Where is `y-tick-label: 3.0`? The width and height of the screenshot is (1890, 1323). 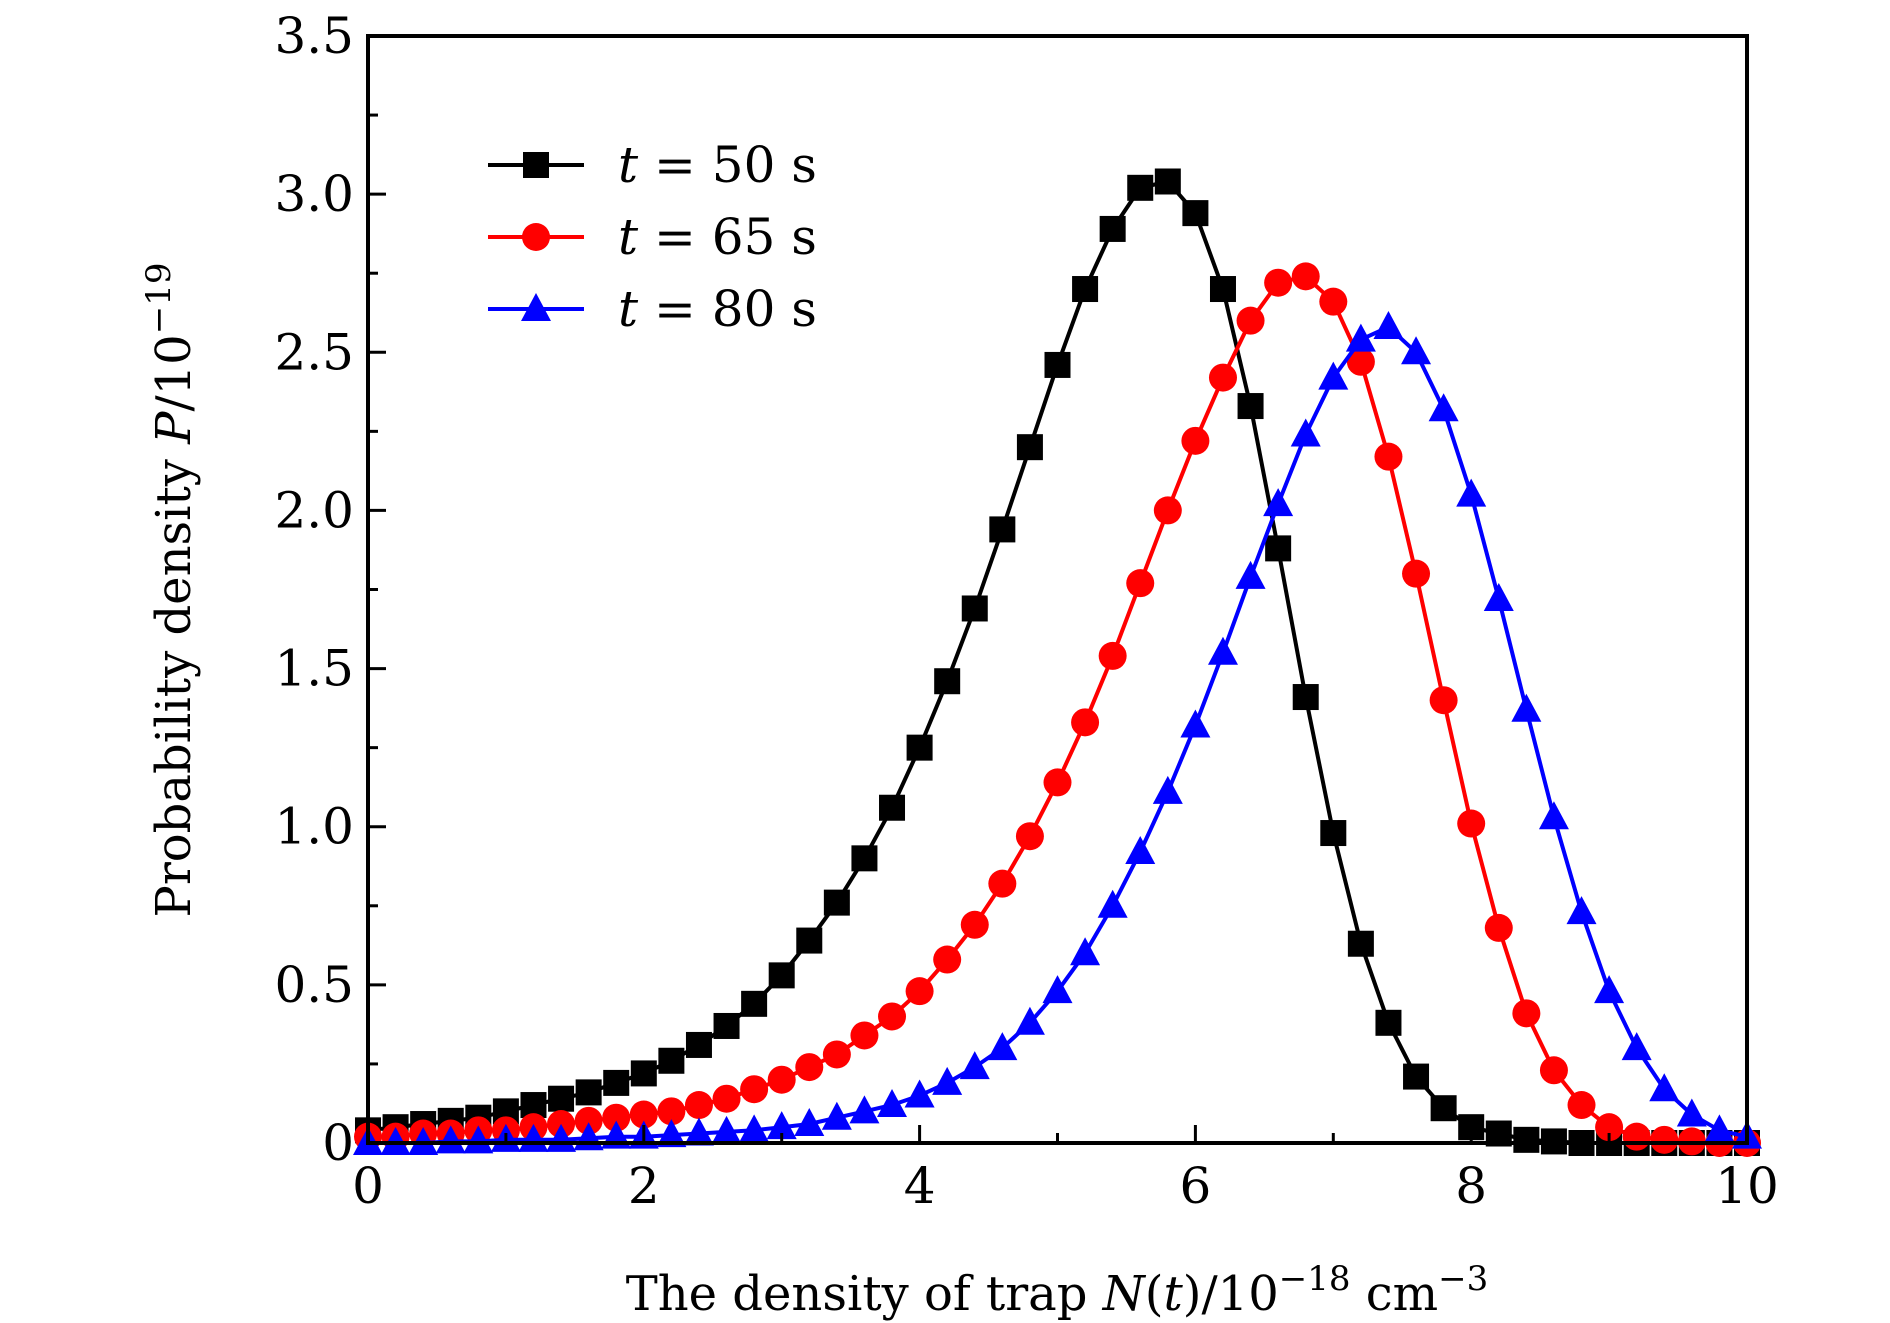 y-tick-label: 3.0 is located at coordinates (314, 194).